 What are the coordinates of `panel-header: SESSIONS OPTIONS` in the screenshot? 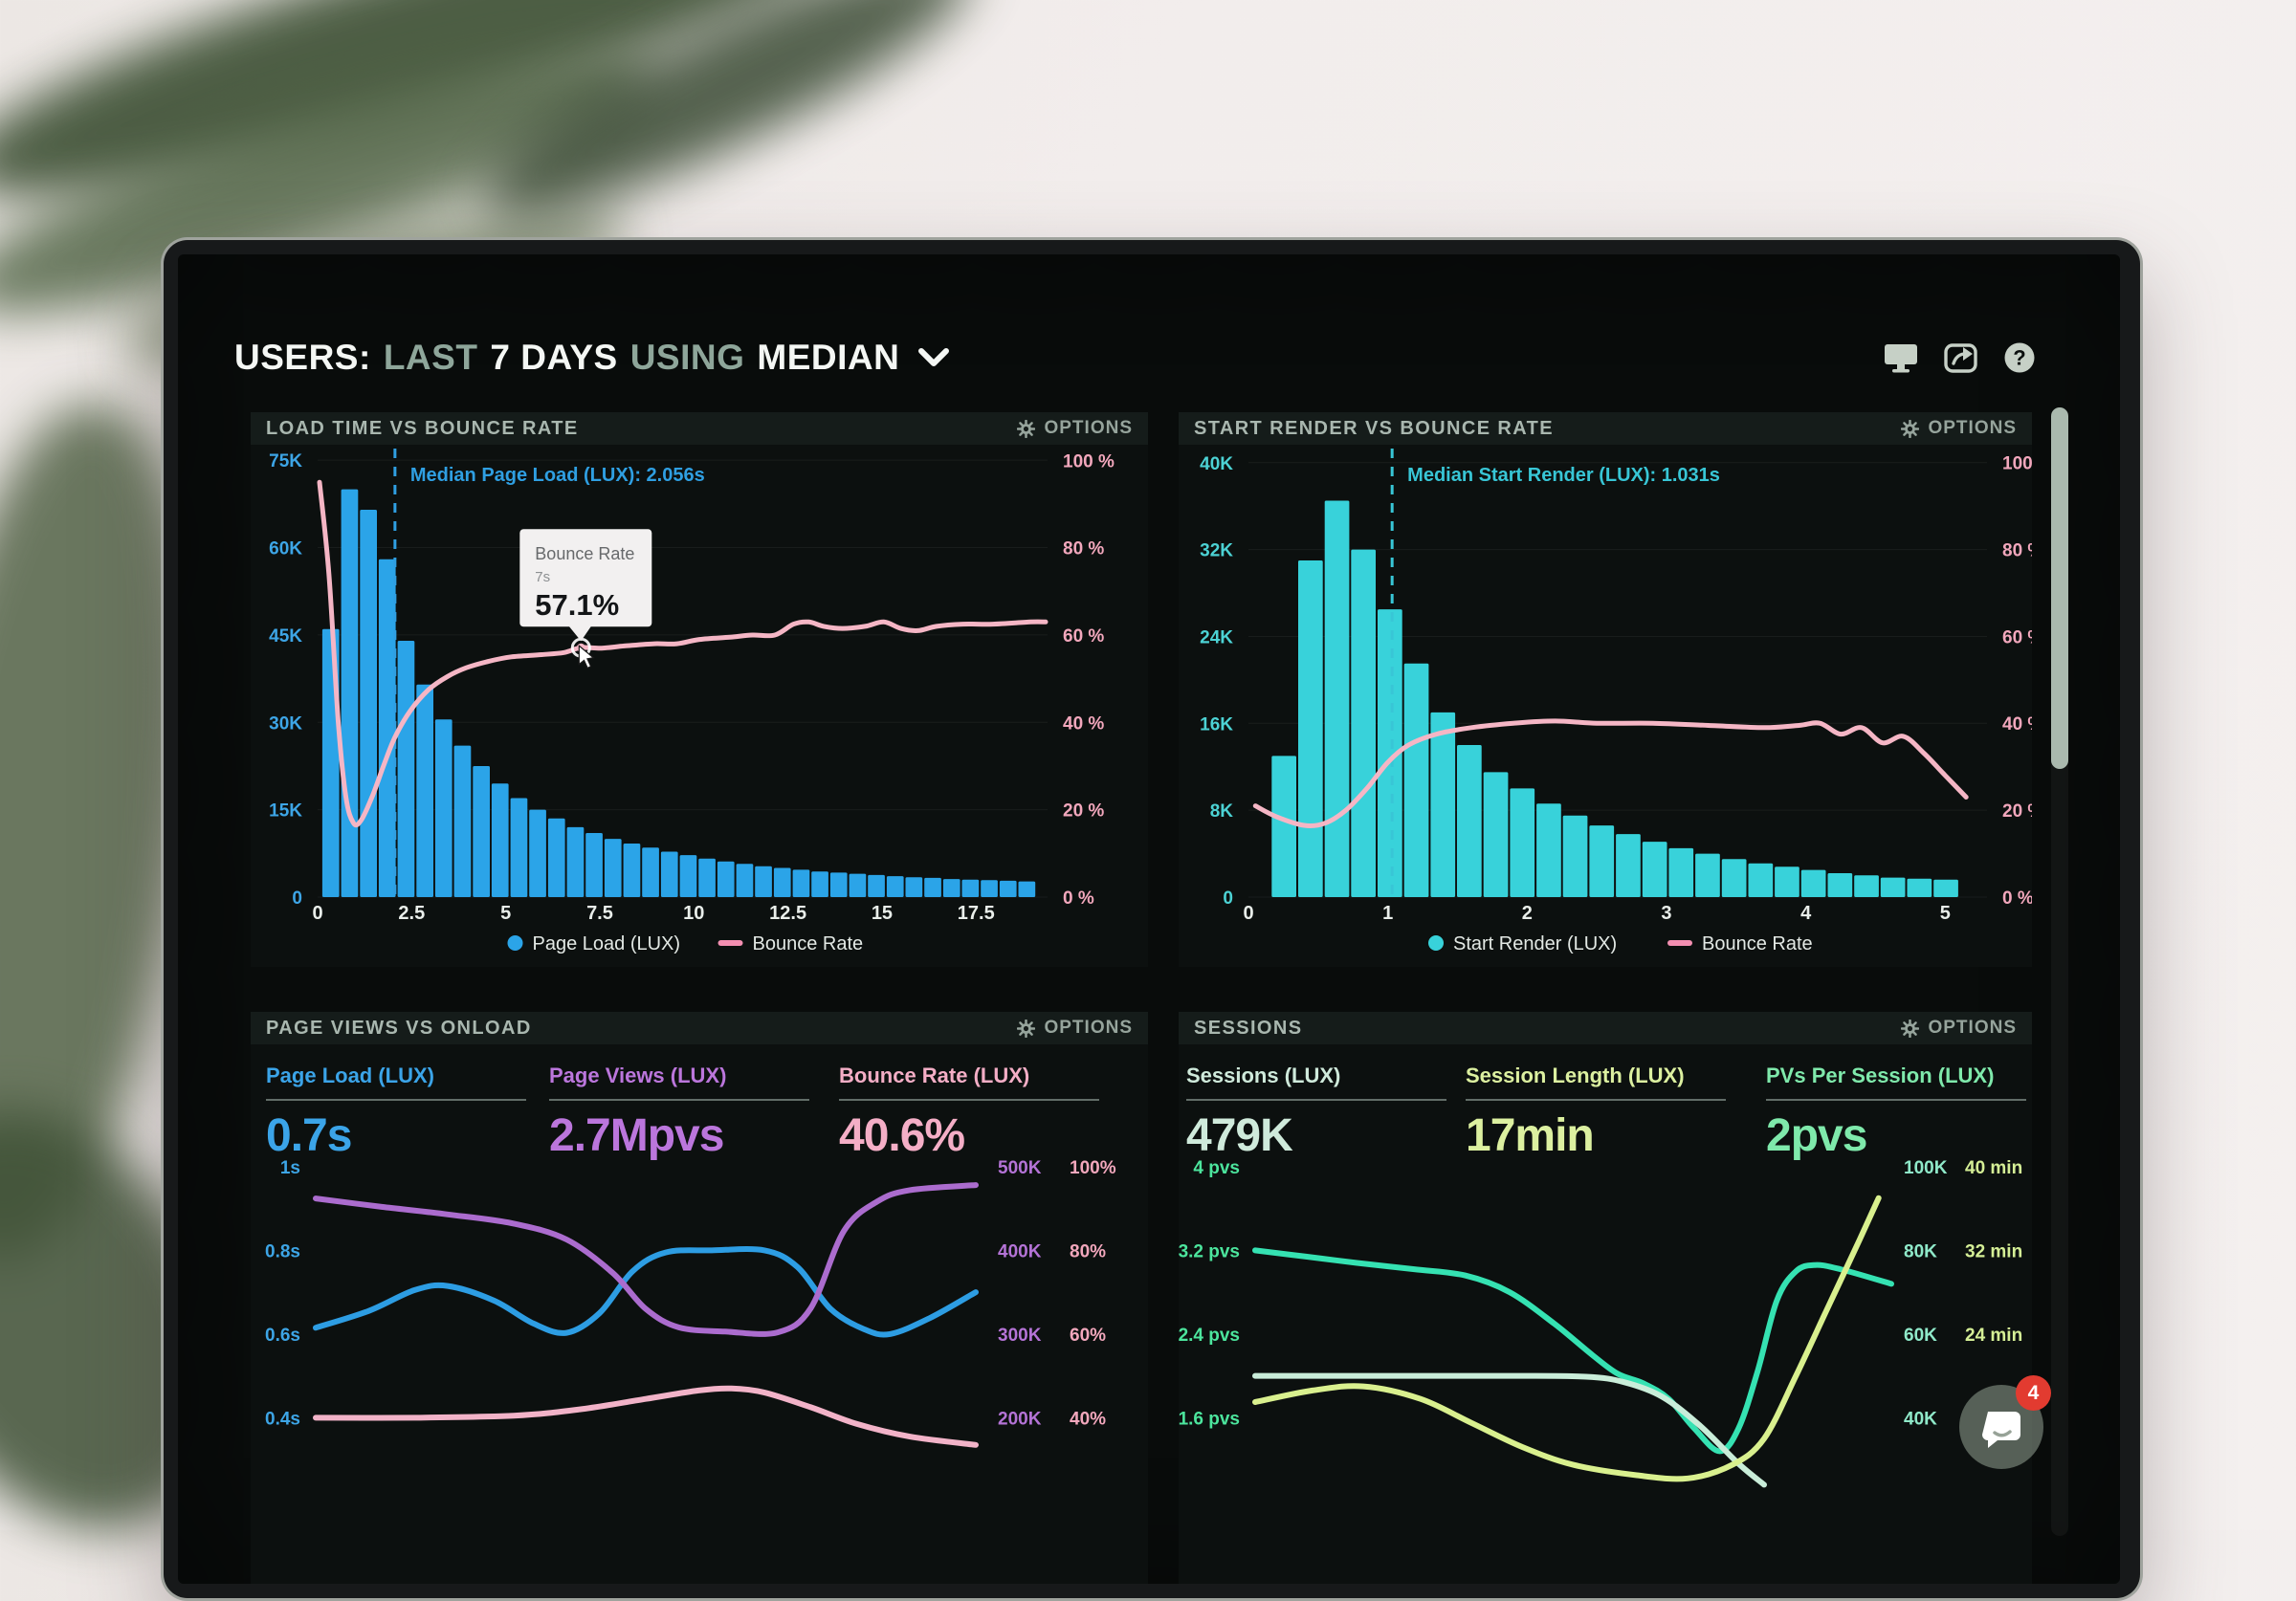 It's located at (1606, 1028).